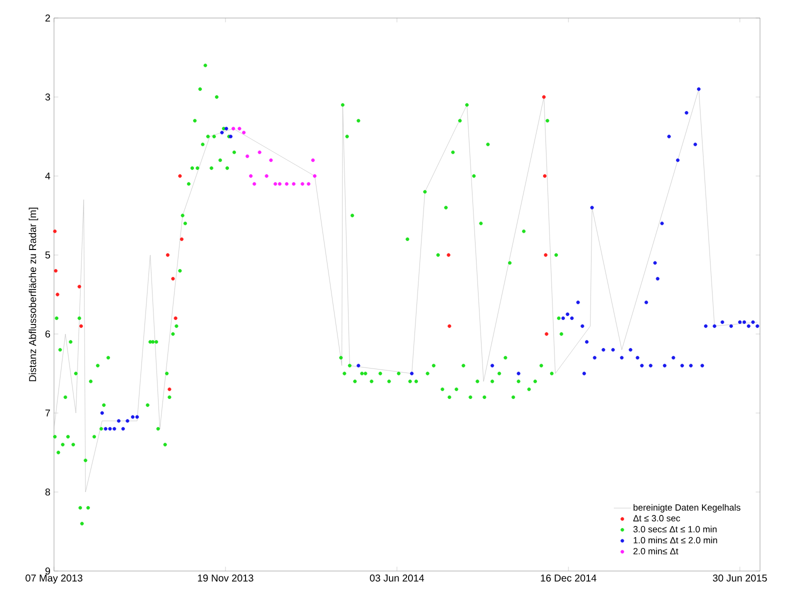 The height and width of the screenshot is (604, 804). What do you see at coordinates (47, 97) in the screenshot?
I see `y-tick-label: 3` at bounding box center [47, 97].